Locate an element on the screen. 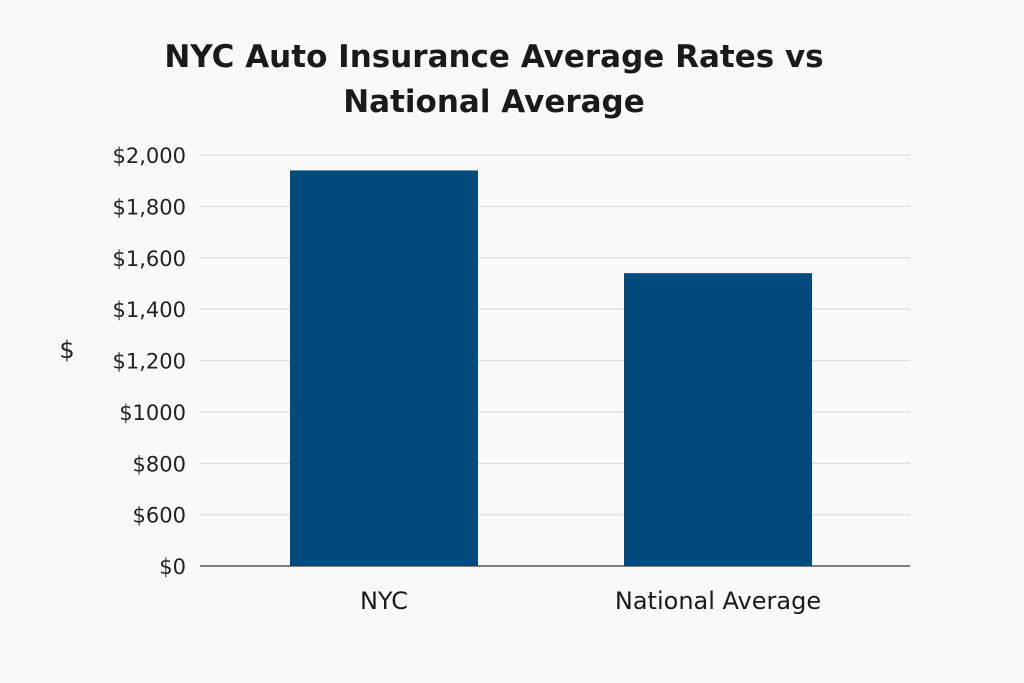 Image resolution: width=1024 pixels, height=683 pixels. bar-nyc is located at coordinates (384, 368).